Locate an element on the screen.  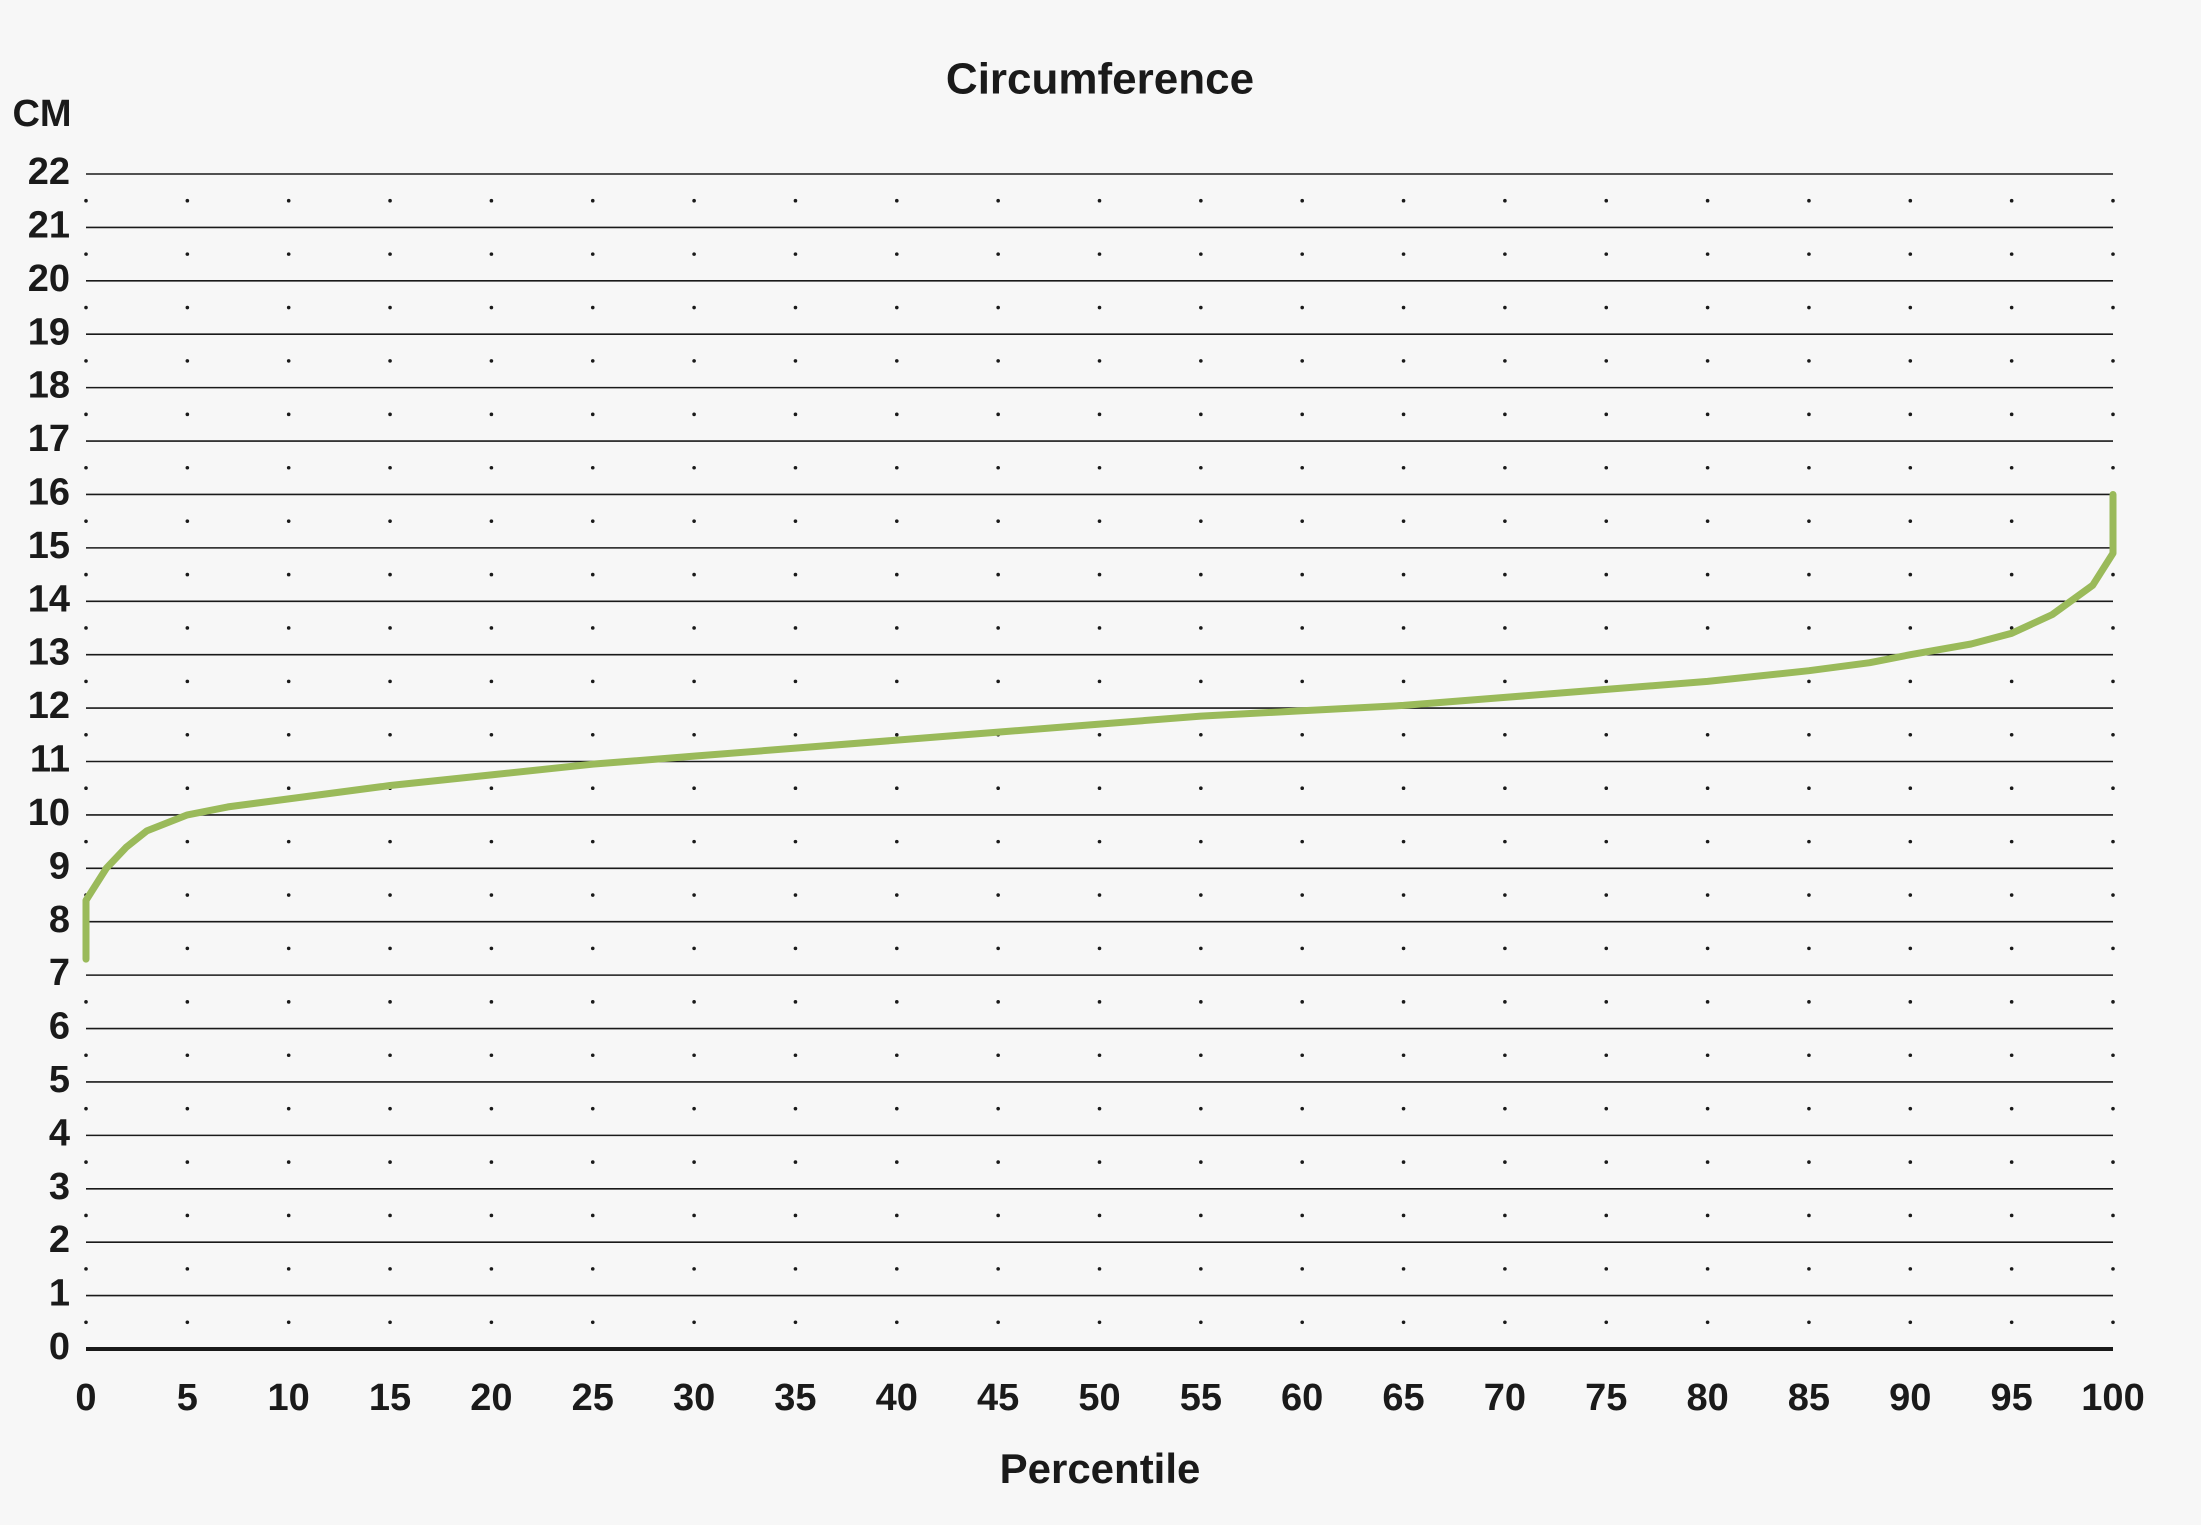
y-tick-label: 13 is located at coordinates (49, 653).